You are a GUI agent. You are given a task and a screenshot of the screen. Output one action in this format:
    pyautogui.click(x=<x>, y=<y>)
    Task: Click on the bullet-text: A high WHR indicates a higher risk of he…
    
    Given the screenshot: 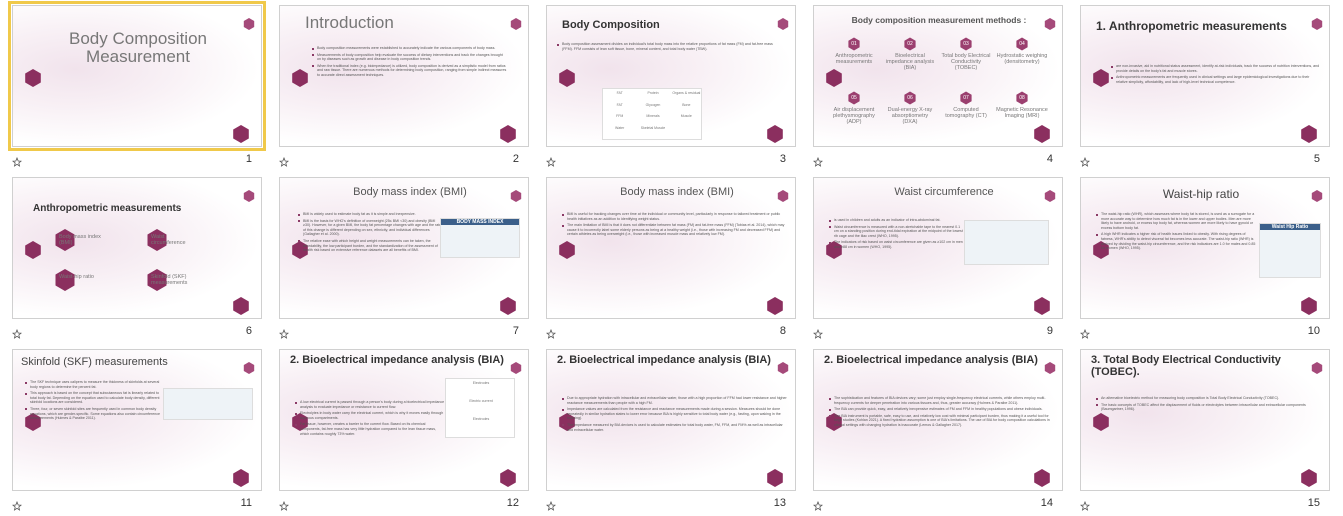 What is the action you would take?
    pyautogui.click(x=1176, y=241)
    